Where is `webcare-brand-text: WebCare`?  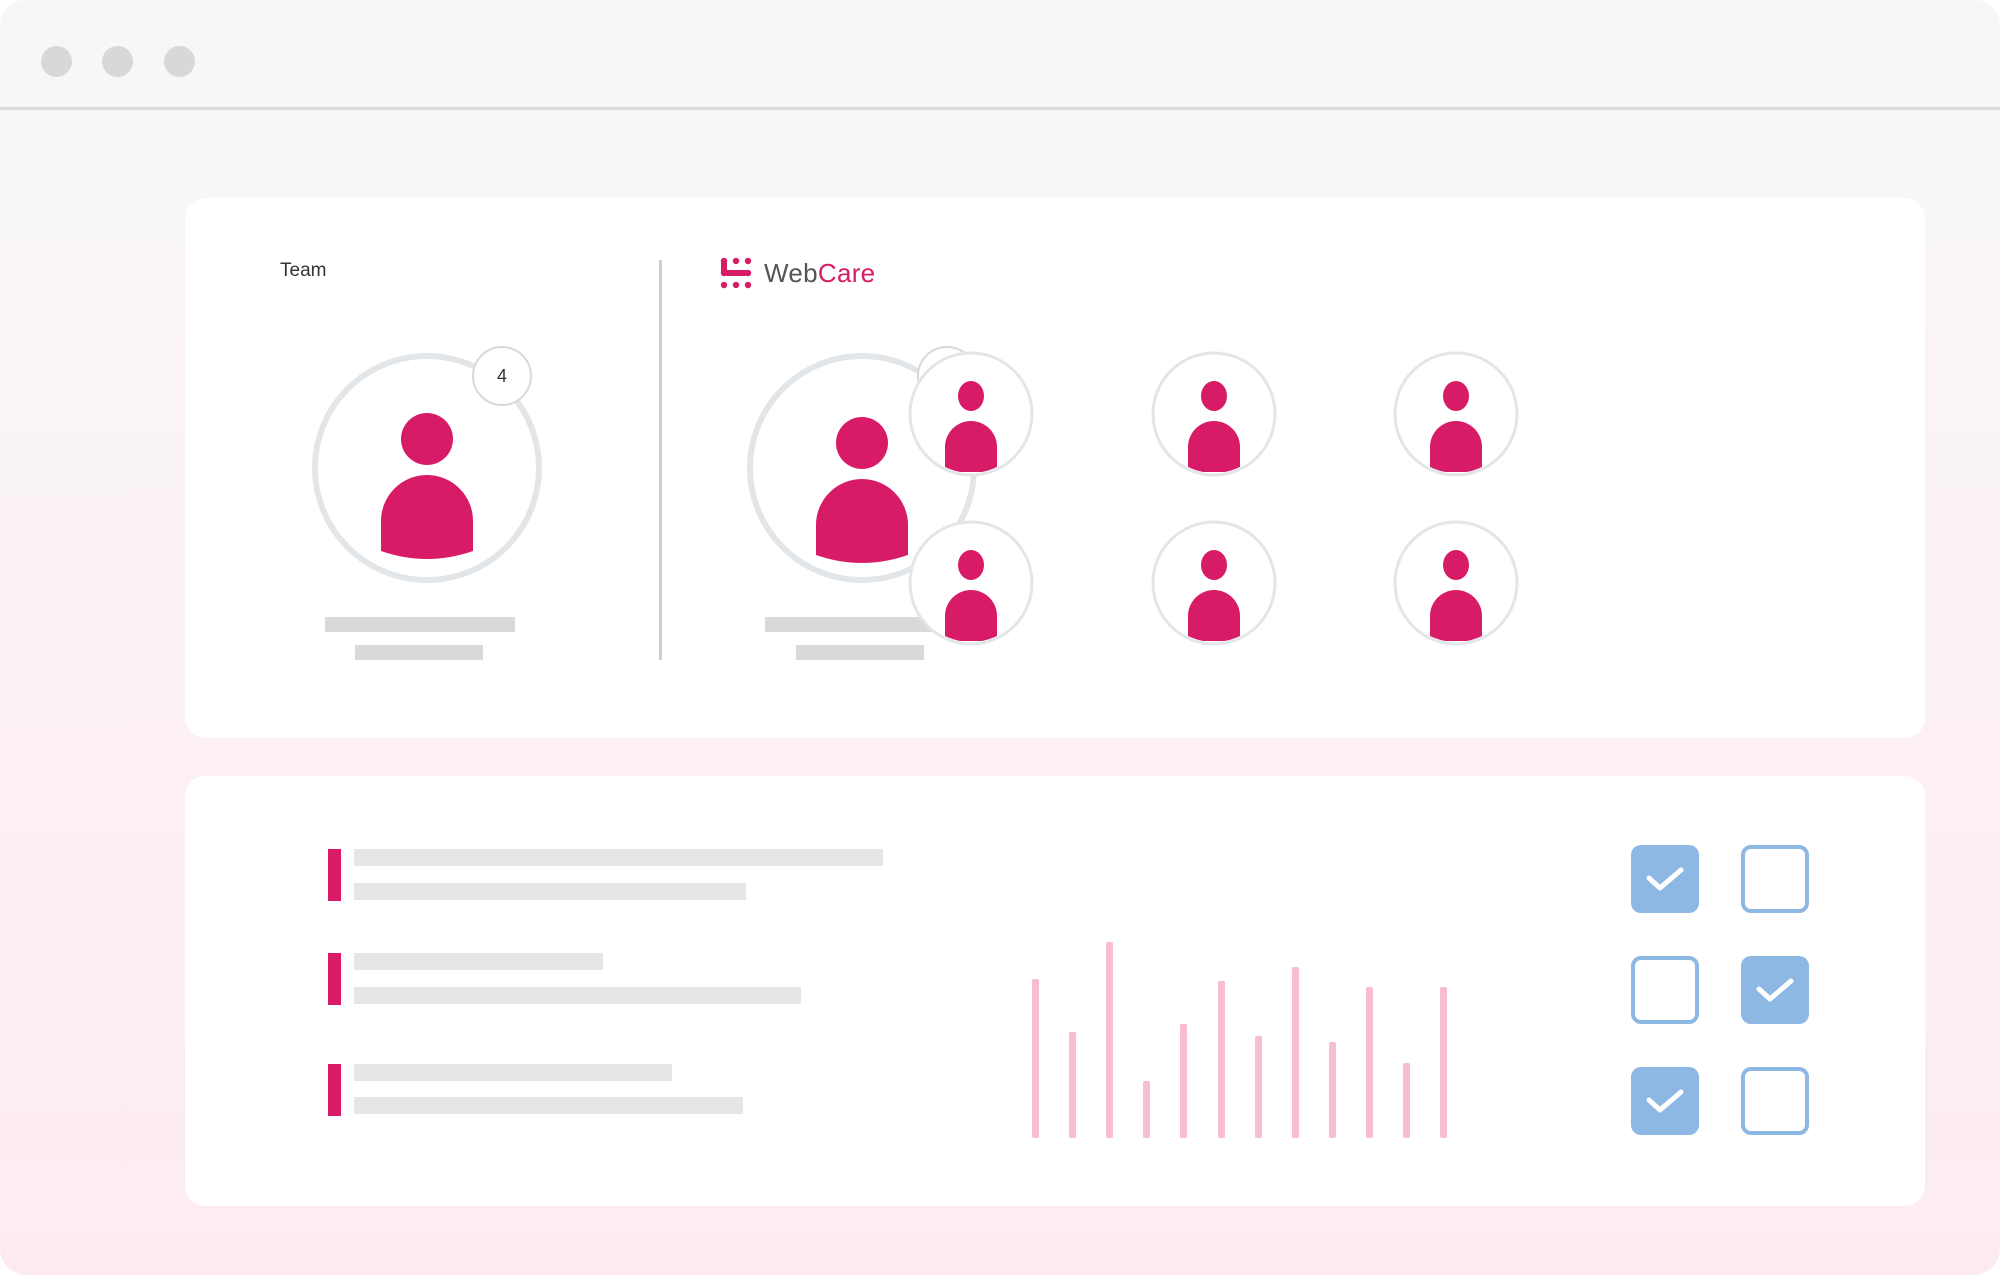 webcare-brand-text: WebCare is located at coordinates (820, 272).